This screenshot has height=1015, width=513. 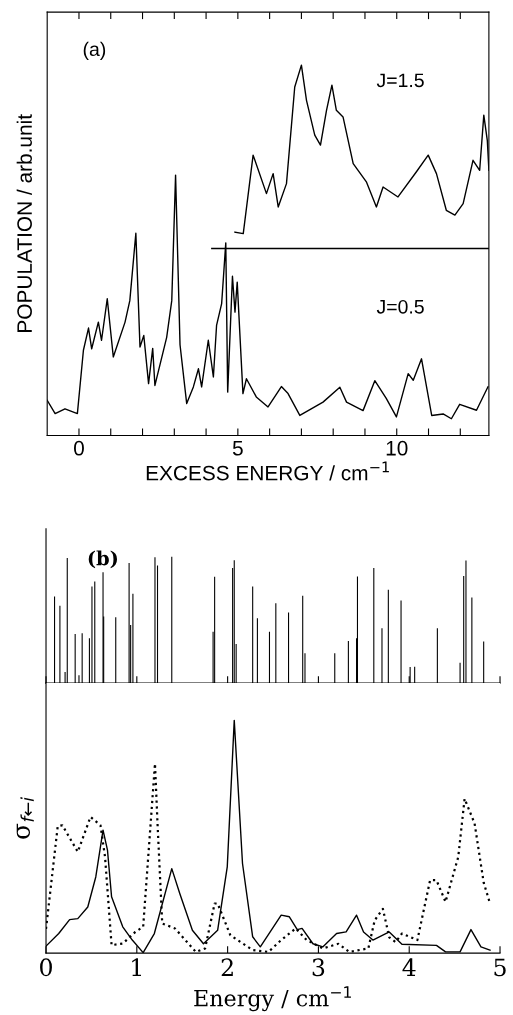 What do you see at coordinates (94, 50) in the screenshot?
I see `text: (a)` at bounding box center [94, 50].